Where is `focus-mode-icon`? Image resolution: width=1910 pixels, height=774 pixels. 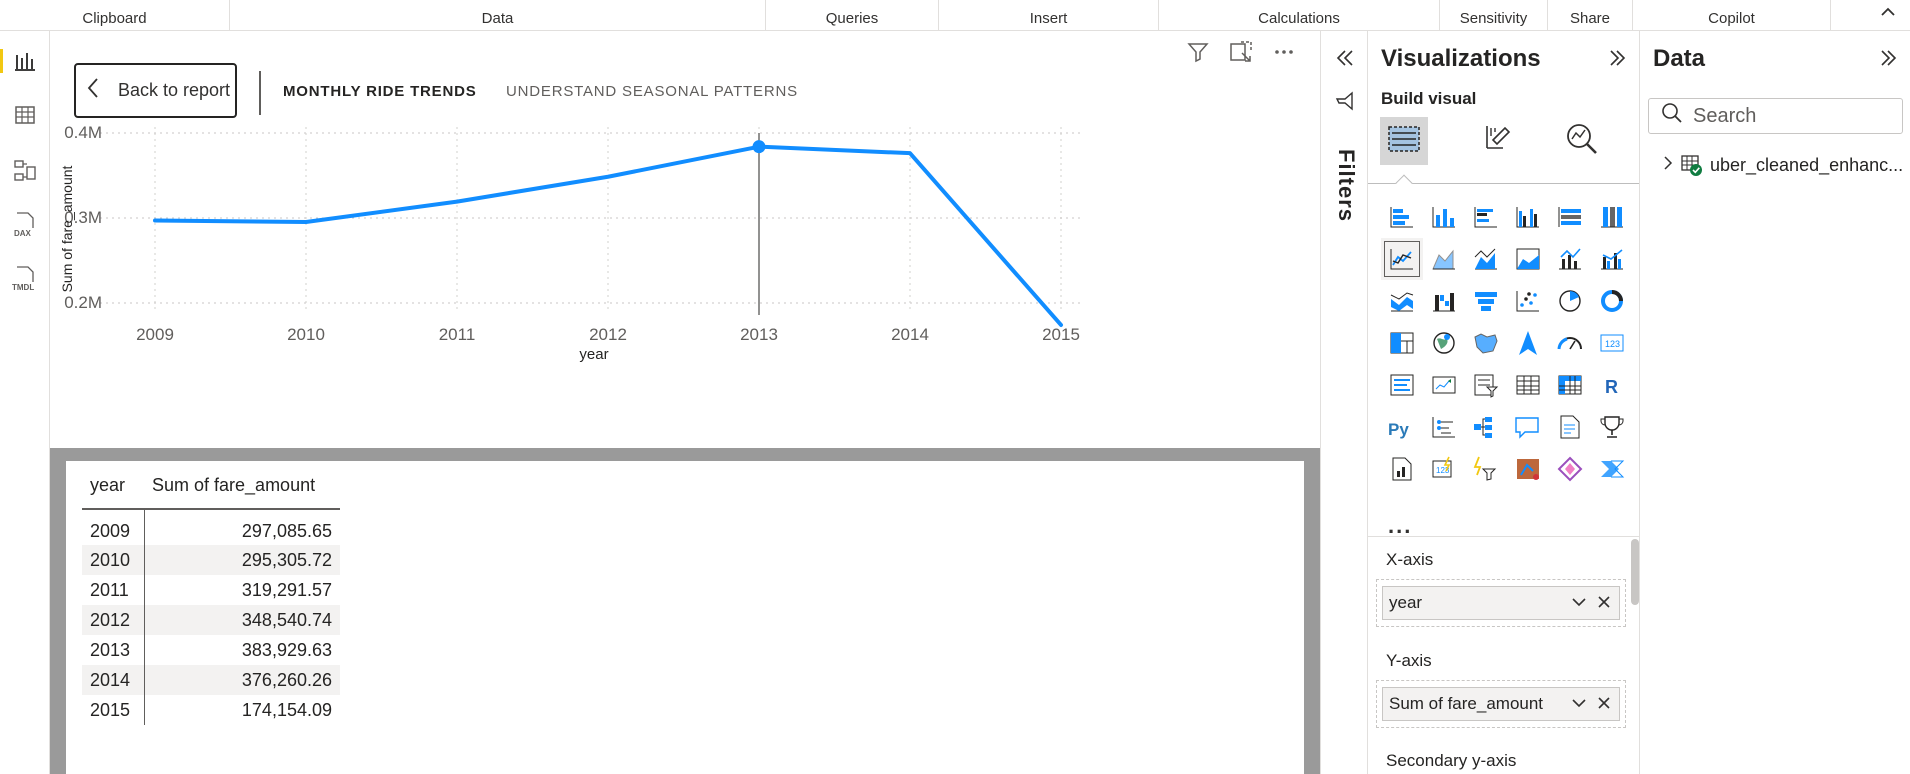
focus-mode-icon is located at coordinates (1241, 54).